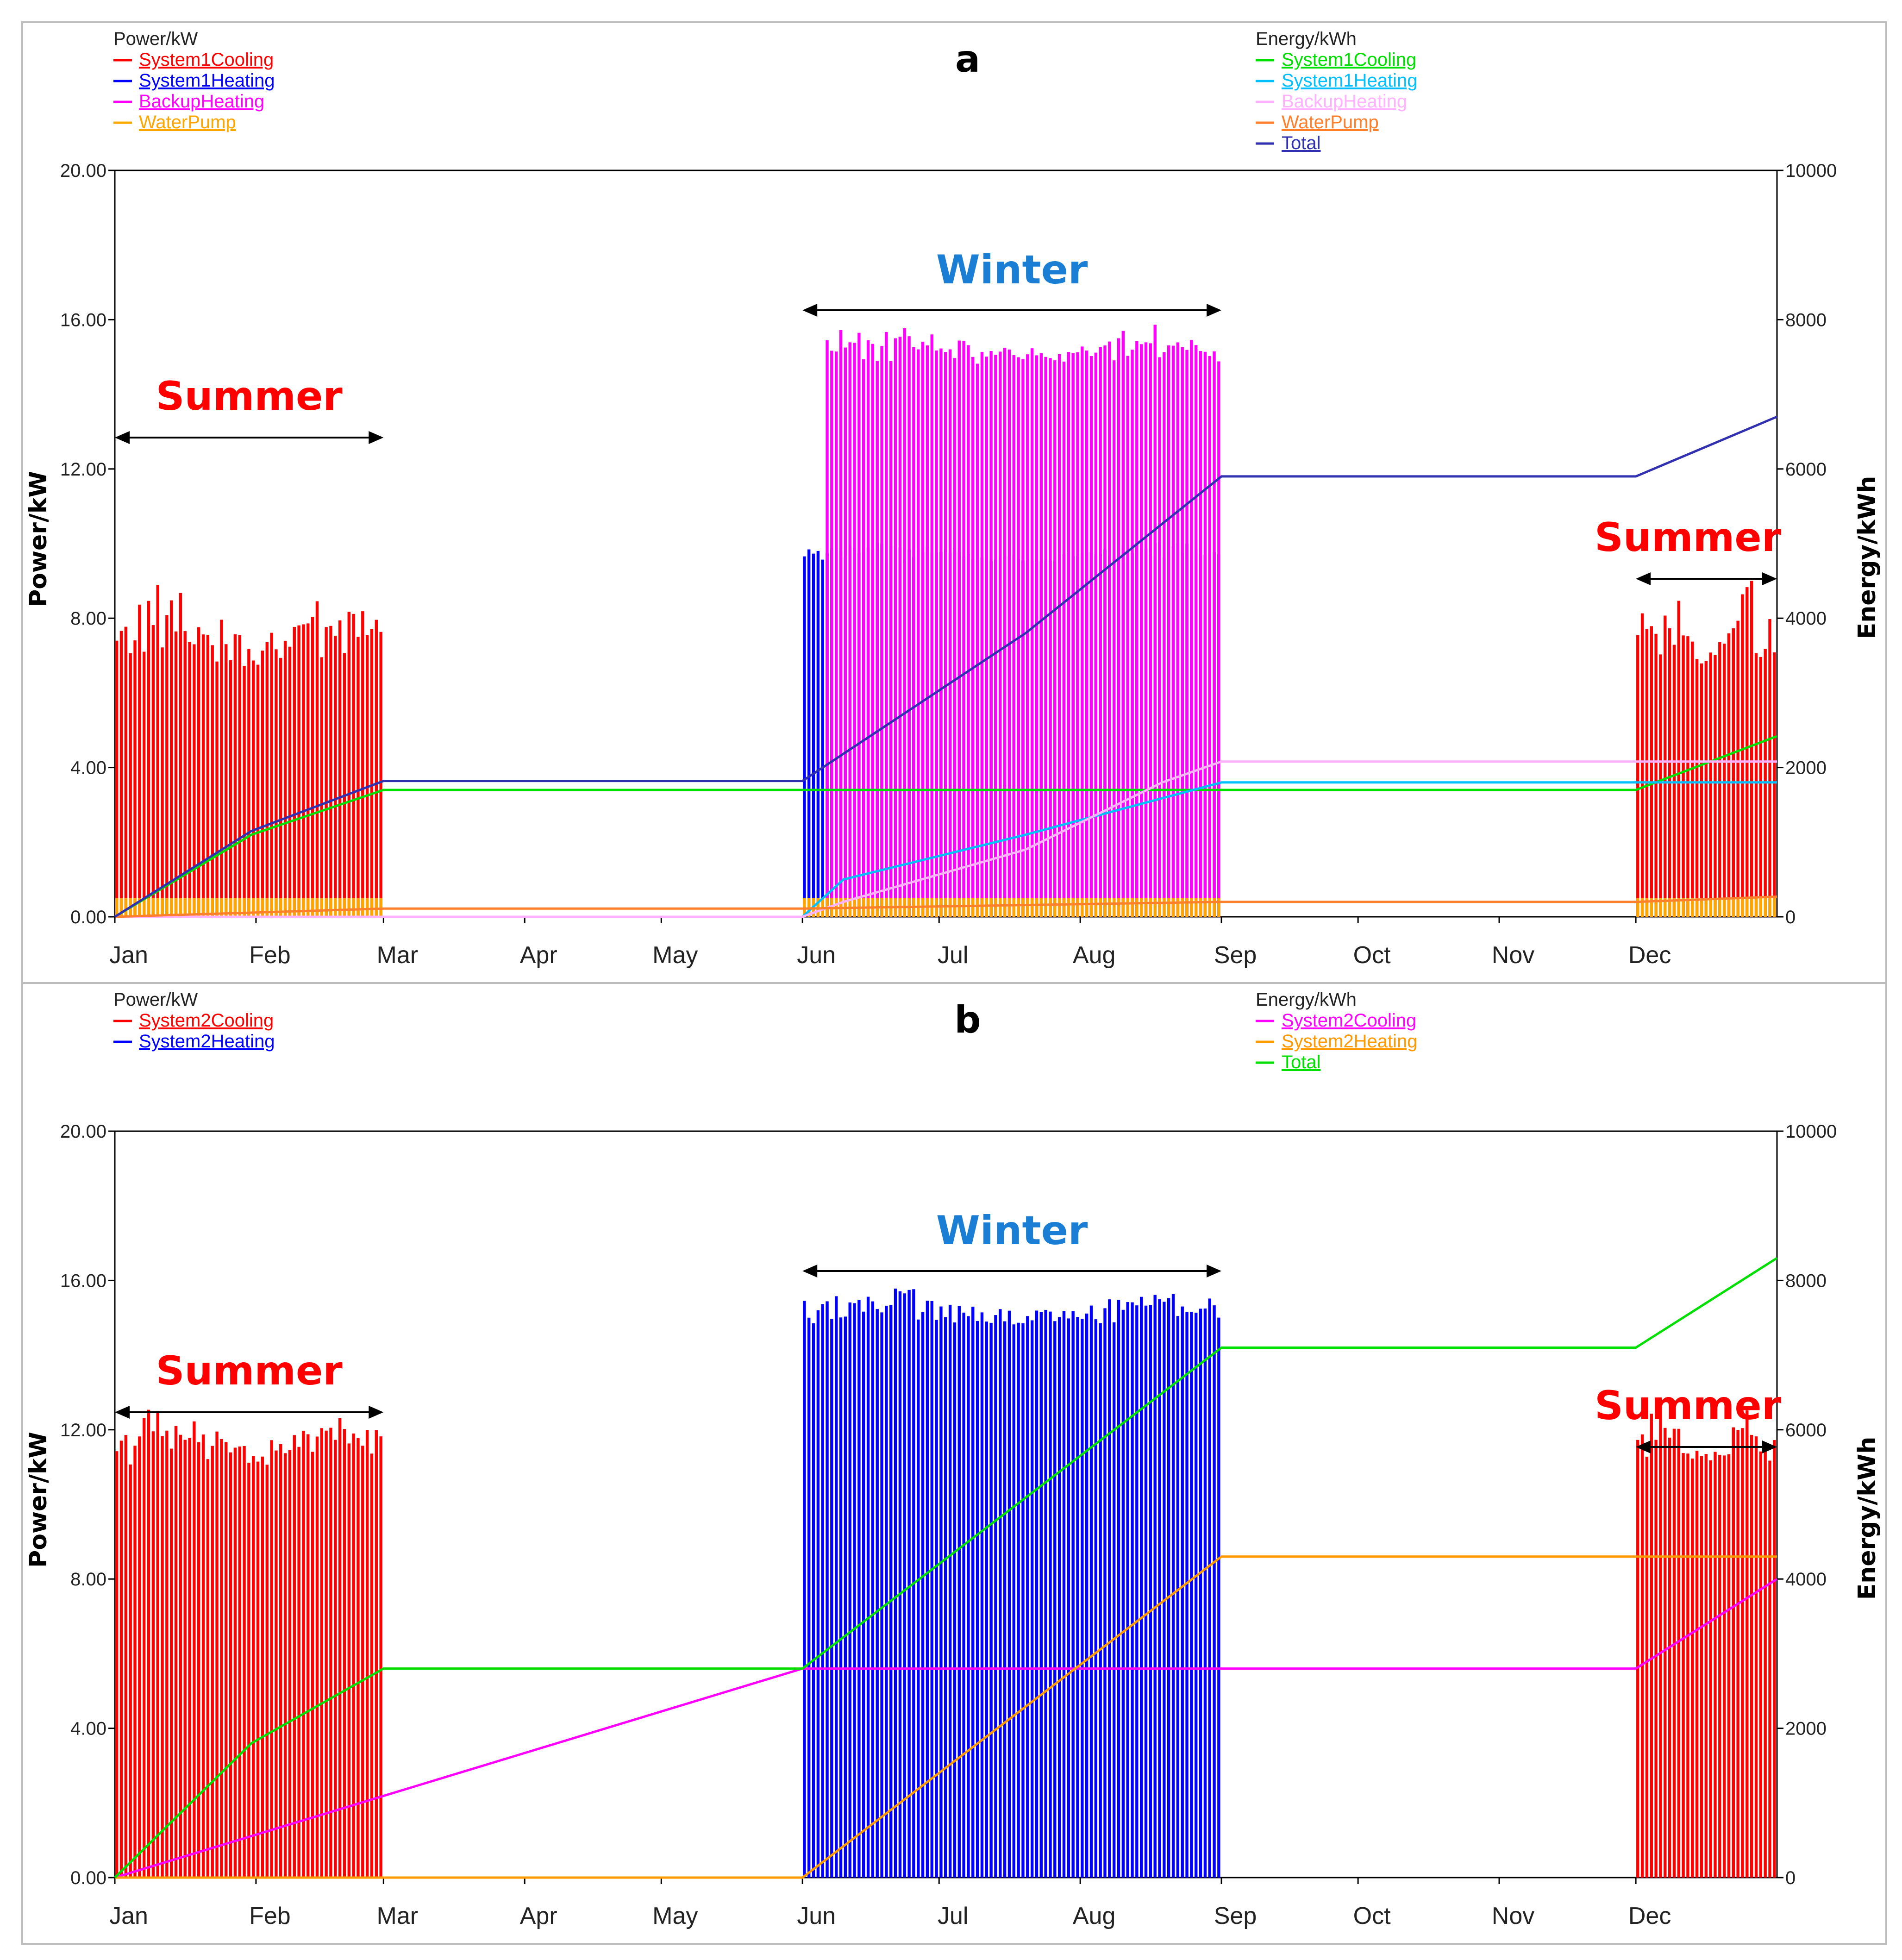  I want to click on y-tick-label: 4.00, so click(88, 1729).